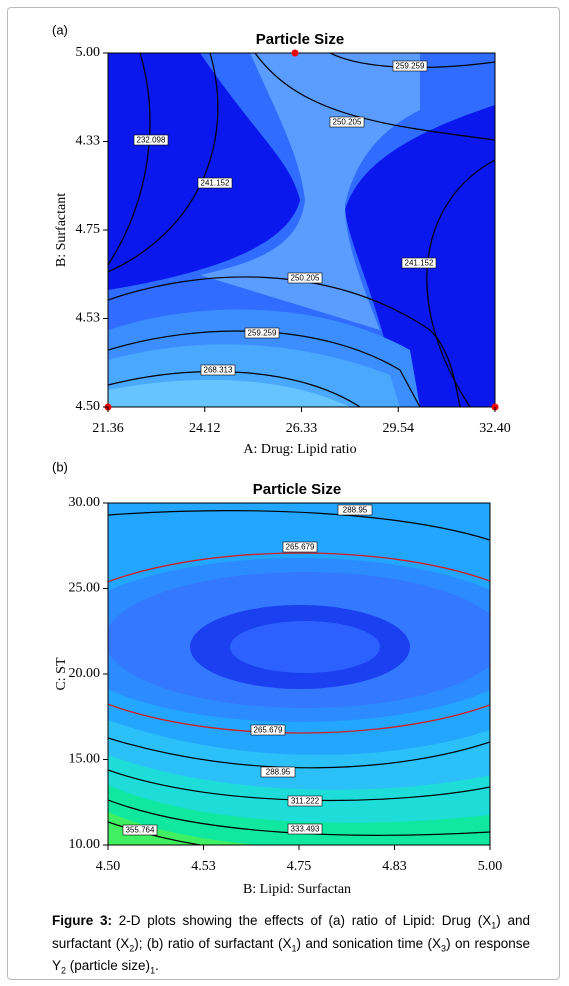 The width and height of the screenshot is (569, 986). Describe the element at coordinates (297, 889) in the screenshot. I see `x-axis-label: B: Lipid: Surfactan` at that location.